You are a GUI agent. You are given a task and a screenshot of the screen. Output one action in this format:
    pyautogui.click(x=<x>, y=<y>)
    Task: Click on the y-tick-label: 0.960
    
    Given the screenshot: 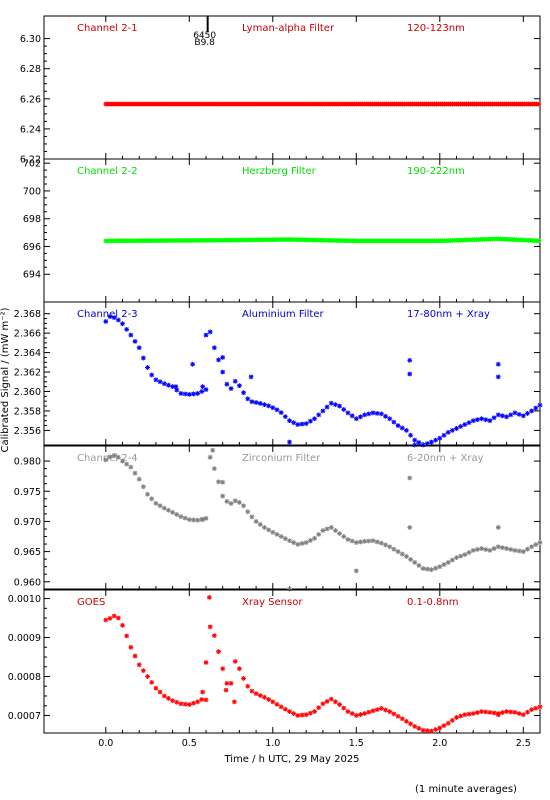 What is the action you would take?
    pyautogui.click(x=27, y=582)
    